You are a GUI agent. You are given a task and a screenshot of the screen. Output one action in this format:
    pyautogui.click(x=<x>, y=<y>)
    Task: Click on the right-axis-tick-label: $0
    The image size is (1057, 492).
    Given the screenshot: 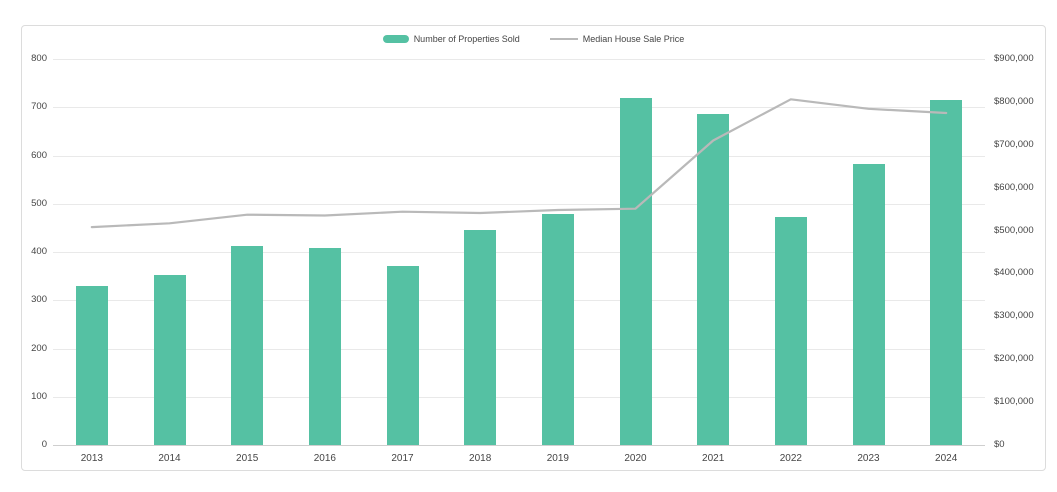 What is the action you would take?
    pyautogui.click(x=999, y=444)
    